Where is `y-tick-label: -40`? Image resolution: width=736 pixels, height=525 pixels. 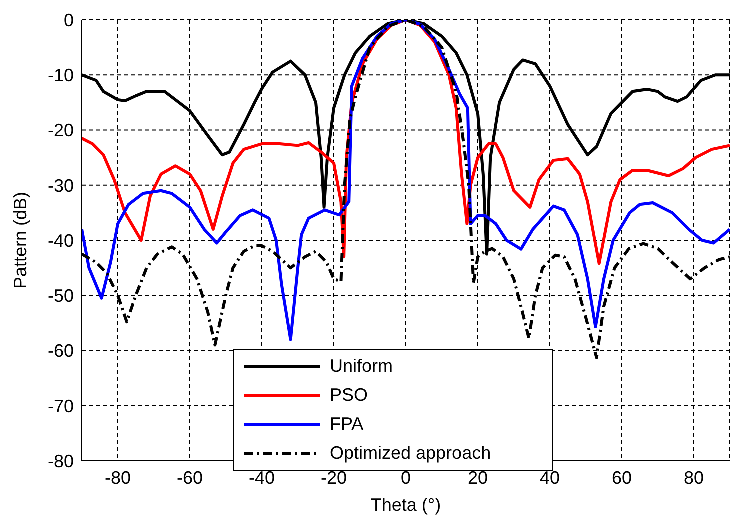
y-tick-label: -40 is located at coordinates (61, 240).